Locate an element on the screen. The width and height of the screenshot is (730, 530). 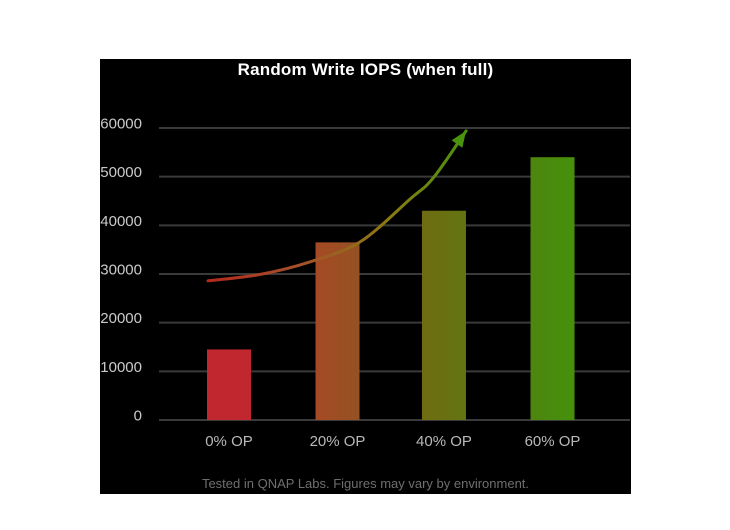
y-axis-label: 50000 is located at coordinates (121, 172).